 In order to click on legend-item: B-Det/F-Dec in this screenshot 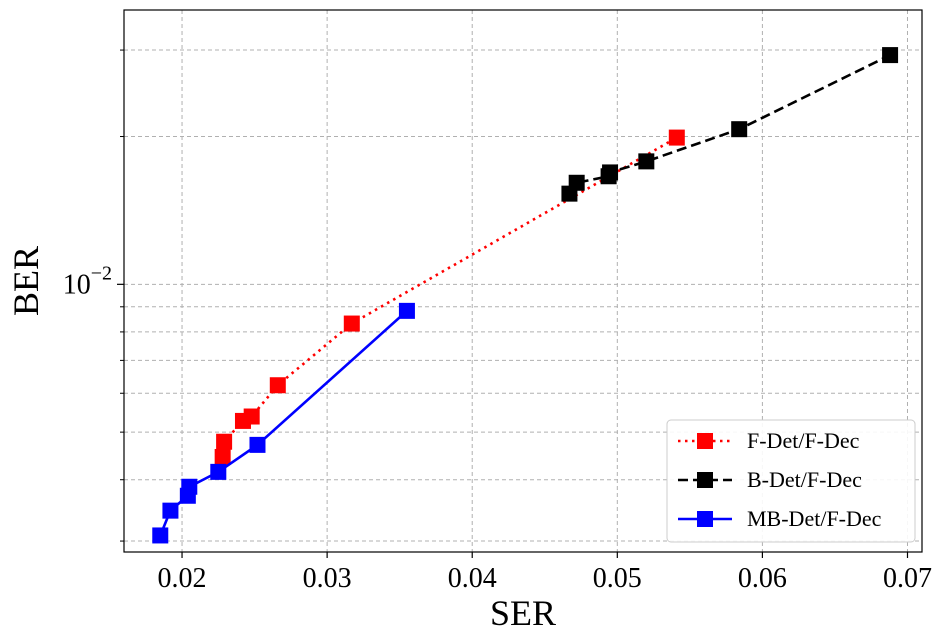, I will do `click(770, 479)`.